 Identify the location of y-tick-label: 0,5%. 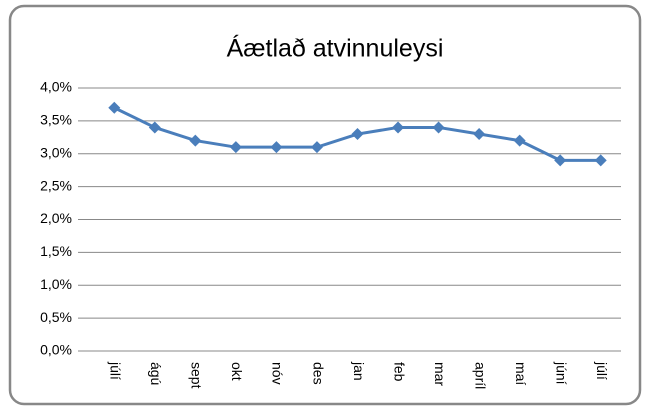
(56, 317).